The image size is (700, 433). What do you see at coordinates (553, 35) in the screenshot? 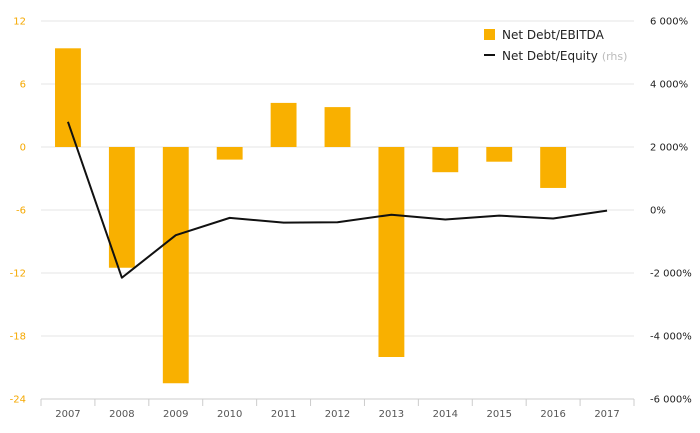
I see `legend-label-bar: Net Debt/EBITDA` at bounding box center [553, 35].